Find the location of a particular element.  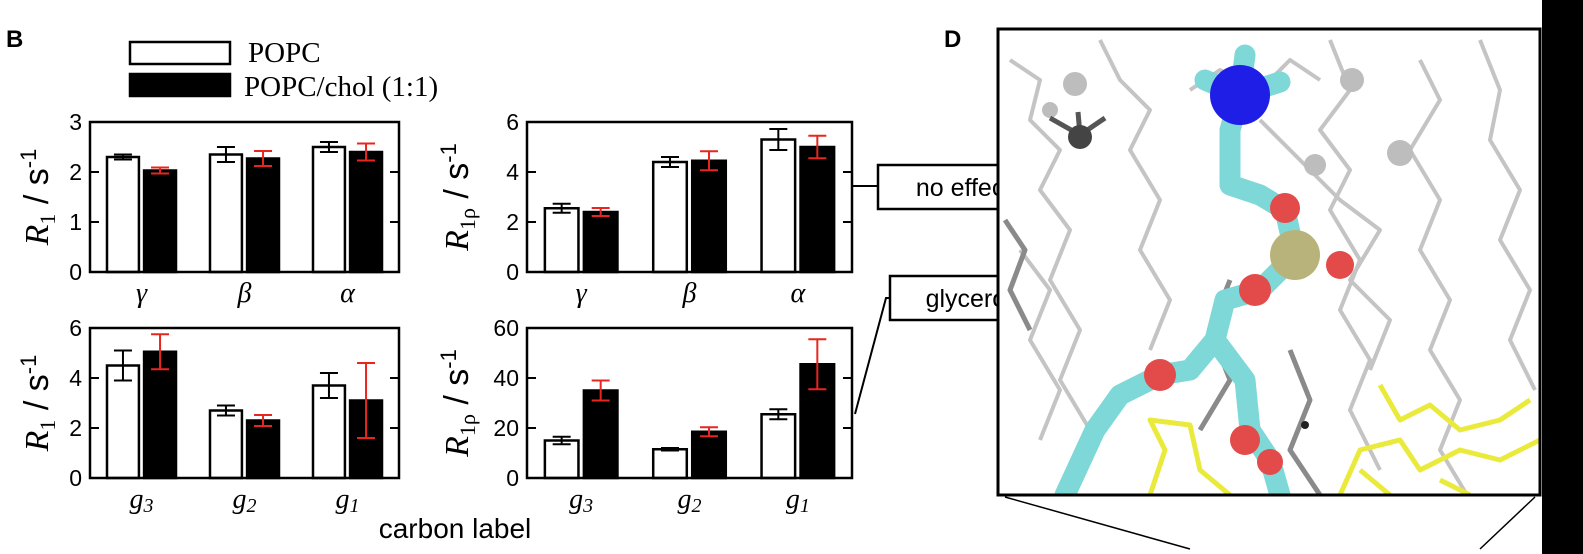

phosphorus-atom is located at coordinates (1295, 255).